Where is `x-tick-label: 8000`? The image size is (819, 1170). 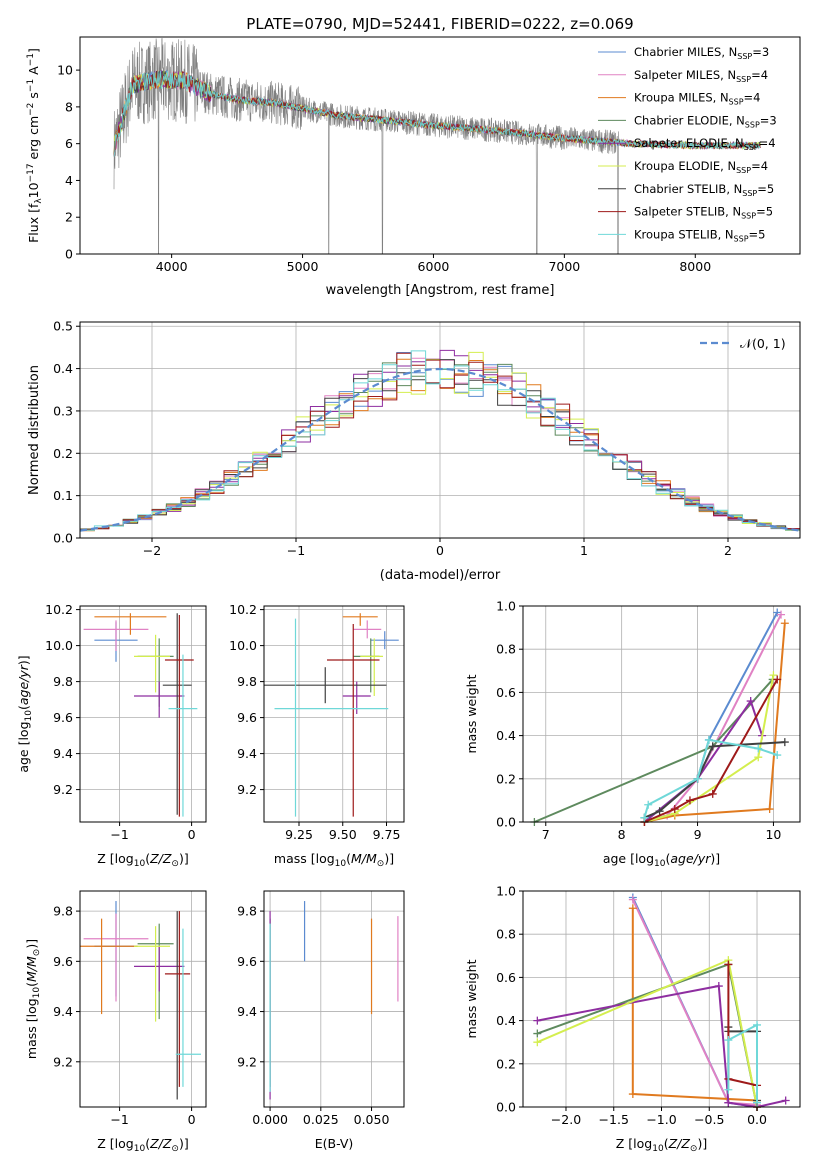 x-tick-label: 8000 is located at coordinates (695, 266).